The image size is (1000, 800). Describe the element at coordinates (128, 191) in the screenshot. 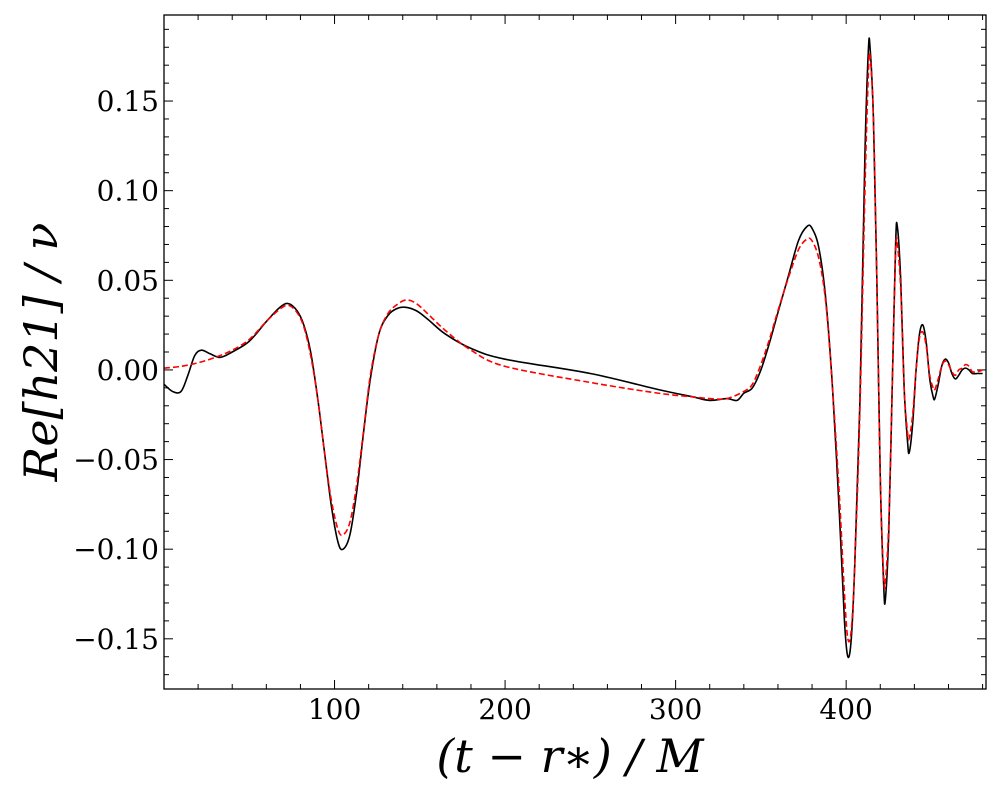

I see `y-tick-label: 0.10` at that location.